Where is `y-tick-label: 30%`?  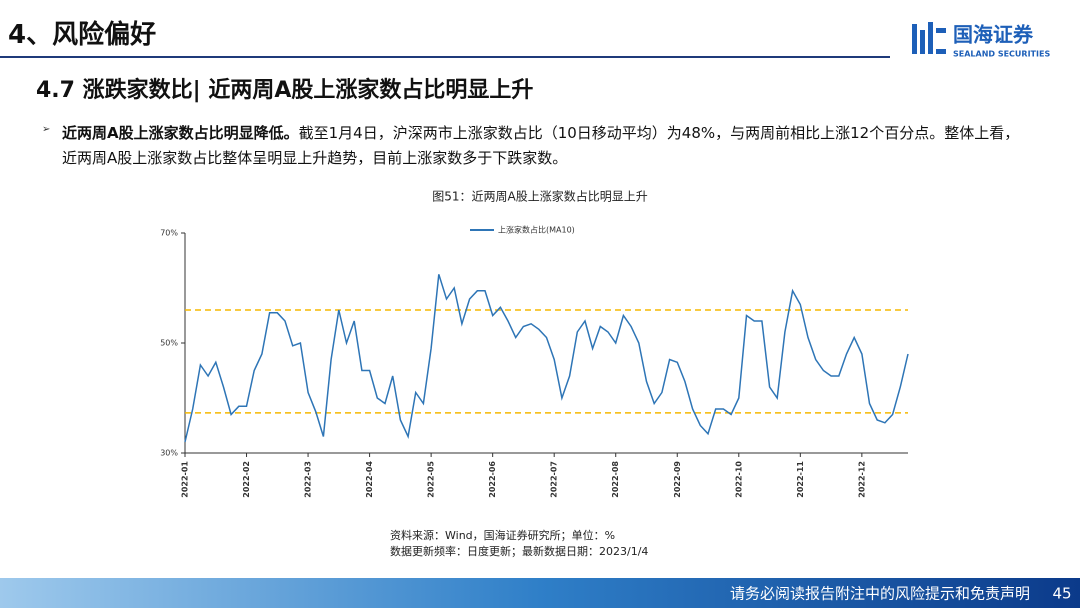 y-tick-label: 30% is located at coordinates (169, 453).